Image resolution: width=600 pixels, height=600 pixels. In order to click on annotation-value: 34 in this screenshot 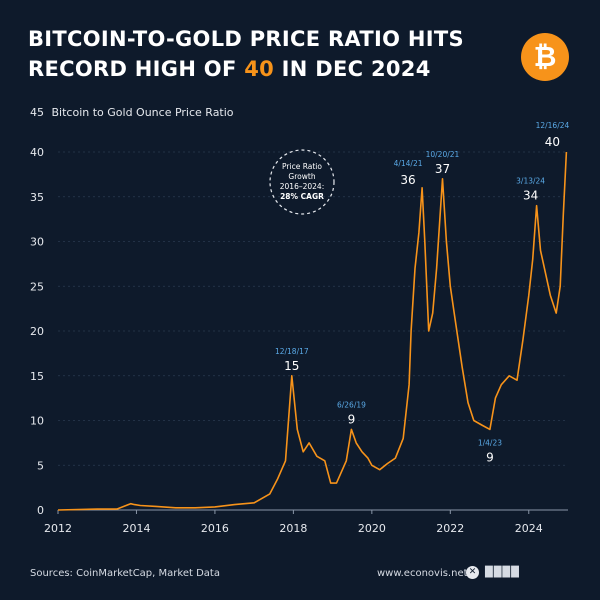, I will do `click(530, 196)`.